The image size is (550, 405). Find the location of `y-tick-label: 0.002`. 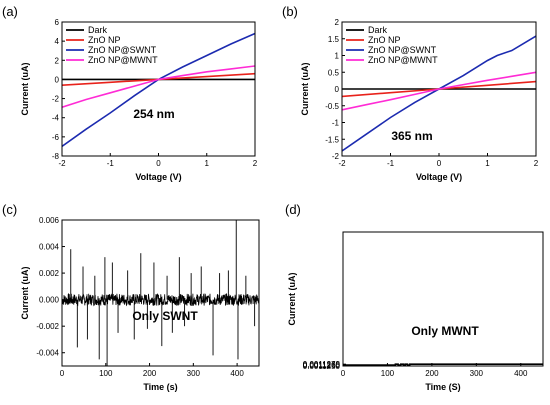

y-tick-label: 0.002 is located at coordinates (49, 273).